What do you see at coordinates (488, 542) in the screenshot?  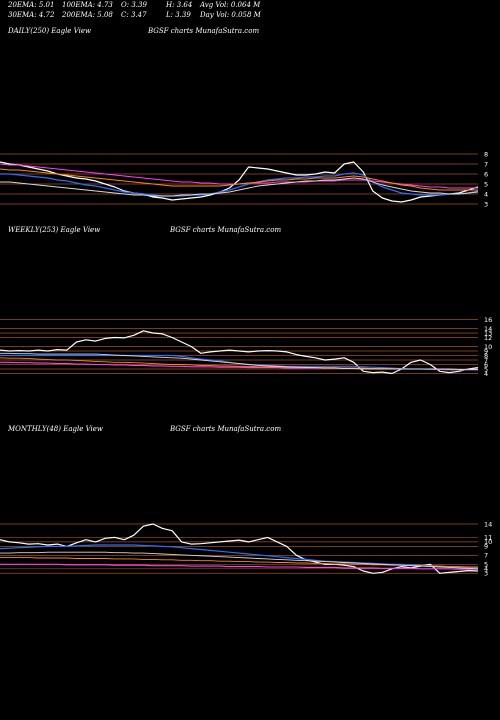 I see `monthly-y-tick-label: 10` at bounding box center [488, 542].